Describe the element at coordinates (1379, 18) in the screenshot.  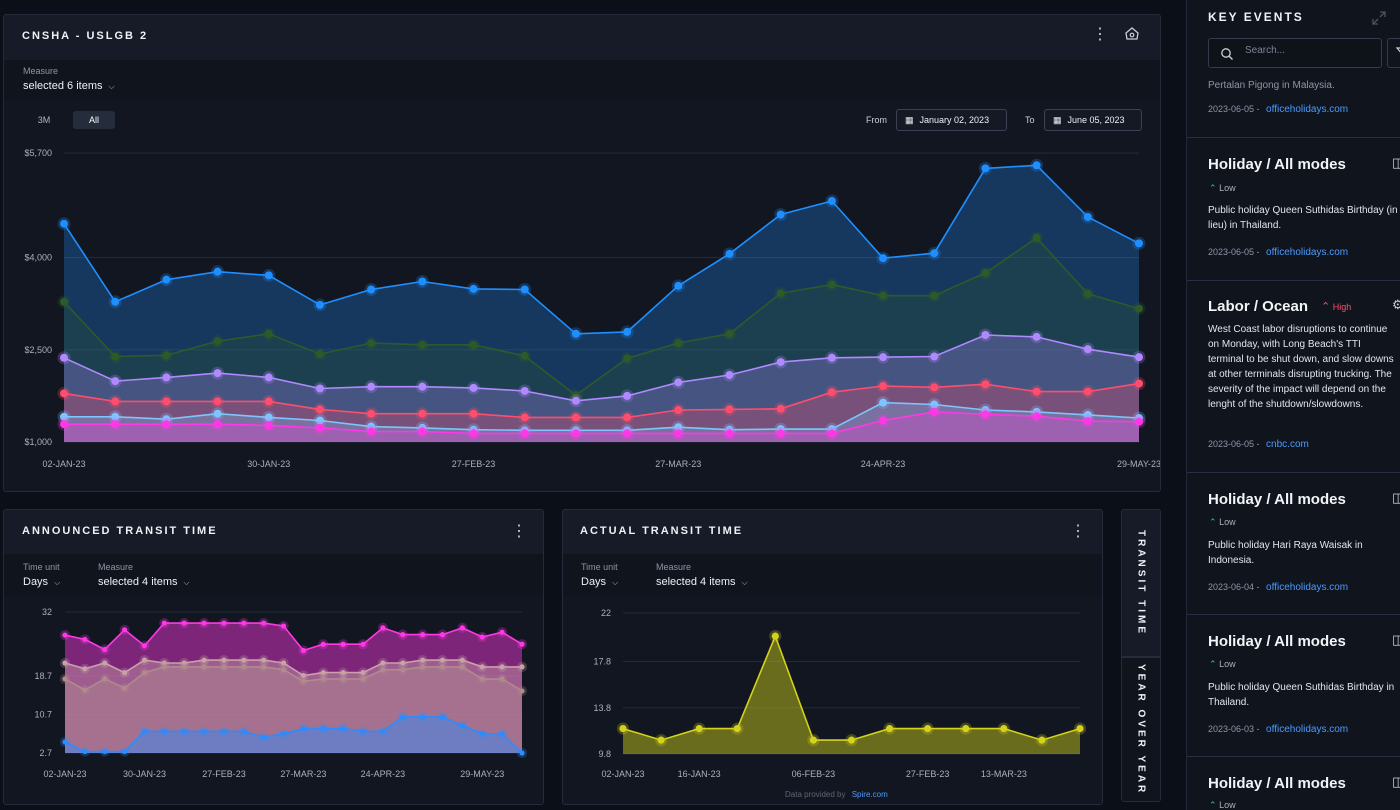
I see `expand-icon` at that location.